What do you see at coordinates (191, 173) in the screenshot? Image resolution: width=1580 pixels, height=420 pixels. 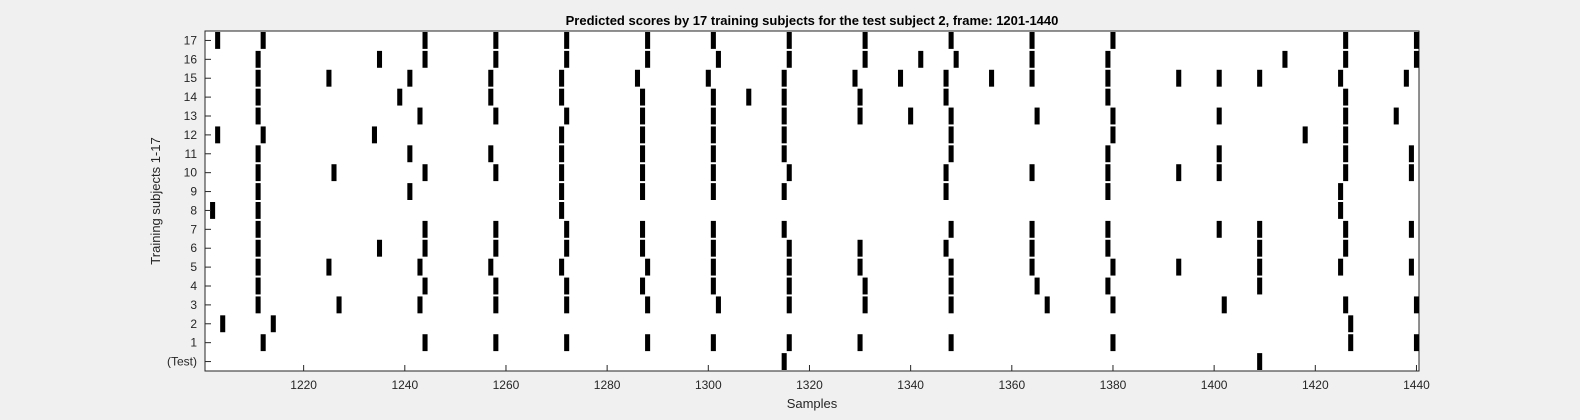 I see `y-tick-label: 10` at bounding box center [191, 173].